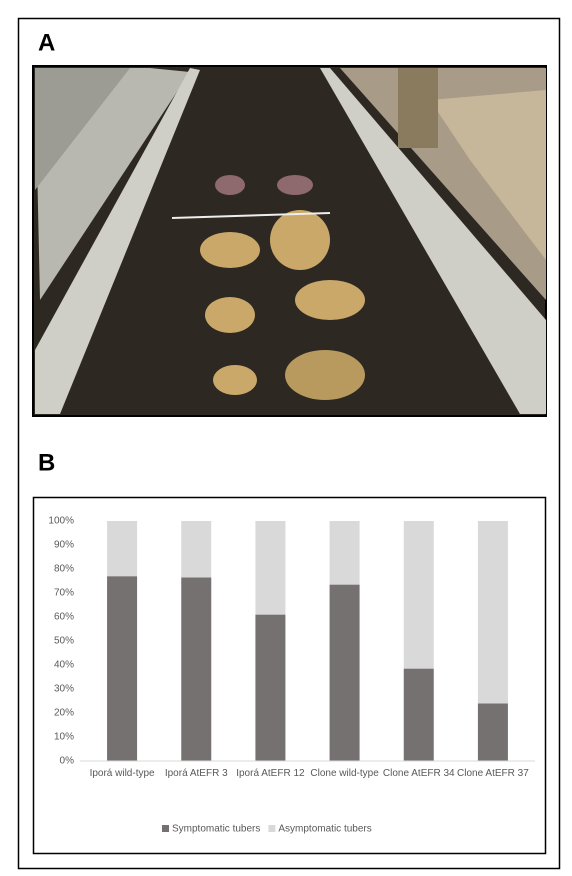 This screenshot has width=572, height=876. What do you see at coordinates (344, 773) in the screenshot?
I see `x-tick-label: Clone wild-type` at bounding box center [344, 773].